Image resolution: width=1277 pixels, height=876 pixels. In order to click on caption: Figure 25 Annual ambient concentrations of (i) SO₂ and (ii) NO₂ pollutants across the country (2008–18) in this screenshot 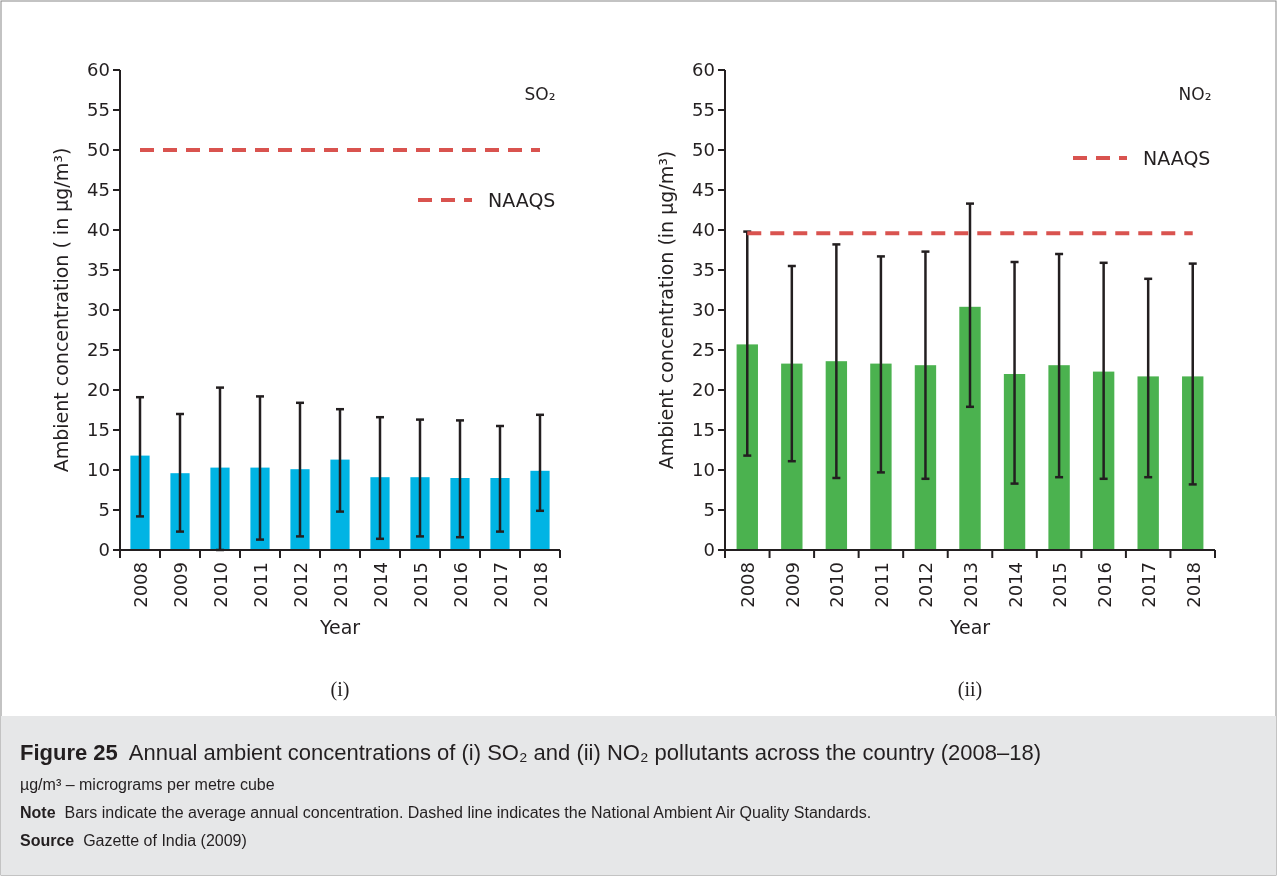, I will do `click(531, 752)`.